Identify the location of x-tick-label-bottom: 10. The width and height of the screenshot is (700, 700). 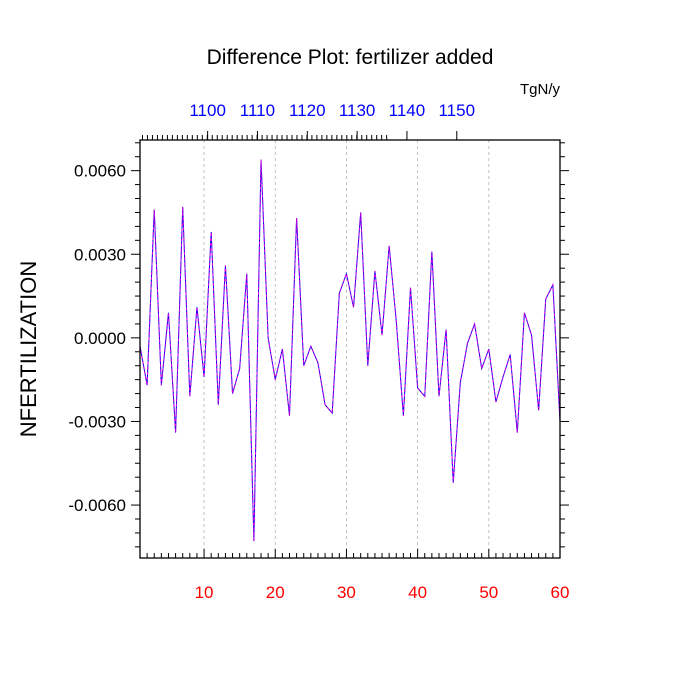
(204, 592).